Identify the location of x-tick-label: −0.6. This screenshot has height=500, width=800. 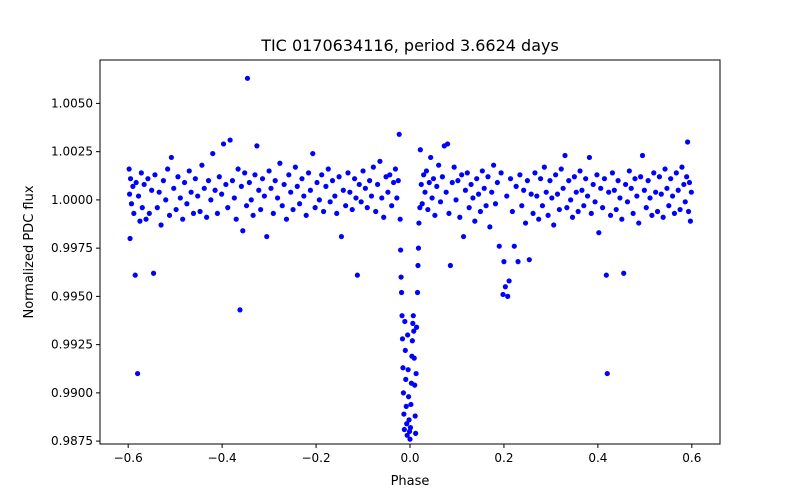
(128, 458).